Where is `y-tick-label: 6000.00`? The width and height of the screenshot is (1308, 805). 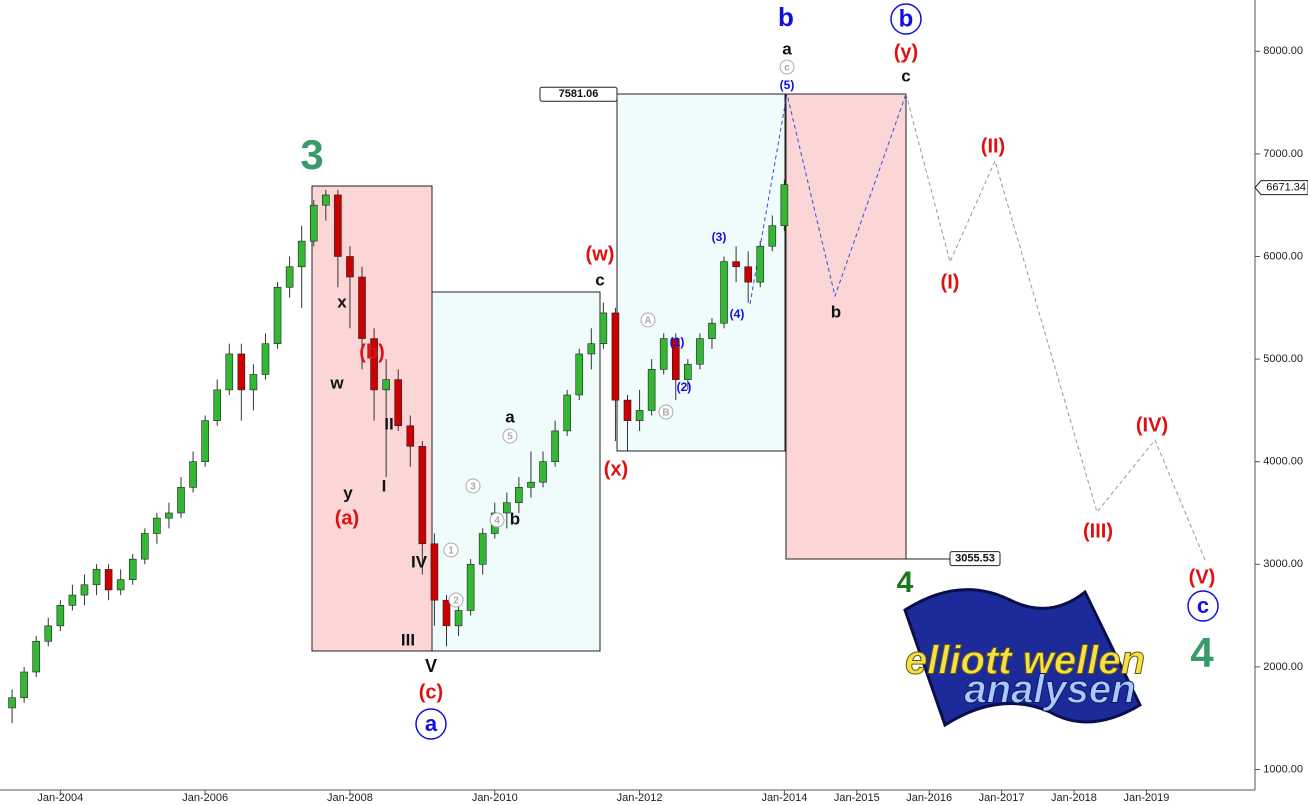
y-tick-label: 6000.00 is located at coordinates (1283, 256).